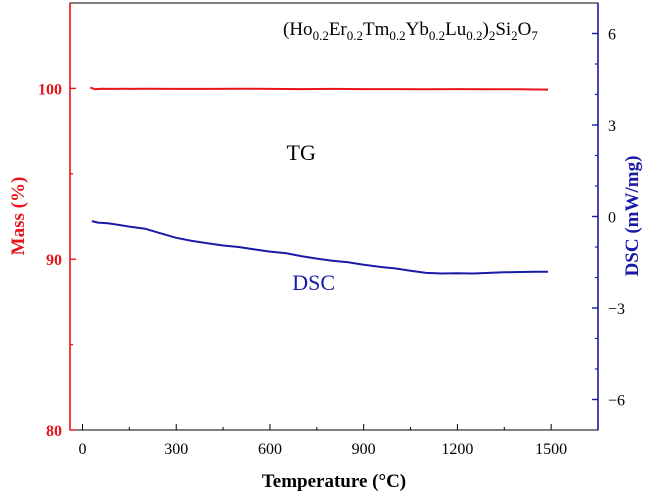  What do you see at coordinates (313, 282) in the screenshot?
I see `dsc-label: DSC` at bounding box center [313, 282].